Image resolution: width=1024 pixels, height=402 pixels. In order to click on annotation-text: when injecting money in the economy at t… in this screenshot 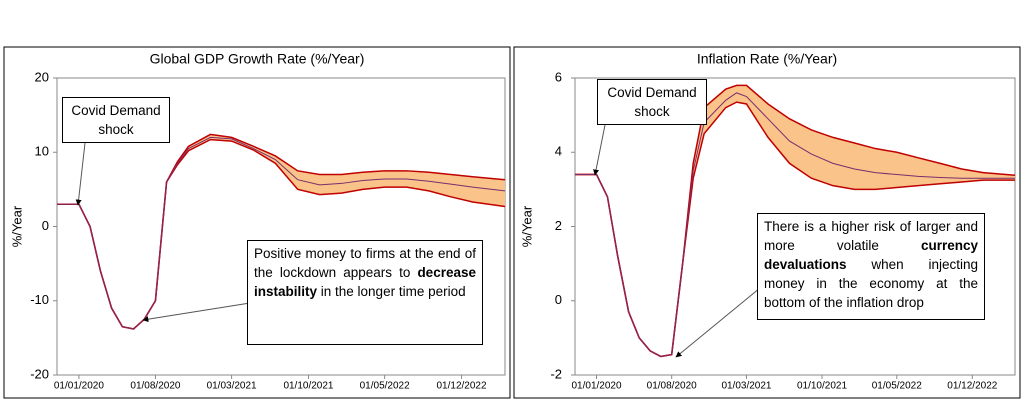, I will do `click(871, 283)`.